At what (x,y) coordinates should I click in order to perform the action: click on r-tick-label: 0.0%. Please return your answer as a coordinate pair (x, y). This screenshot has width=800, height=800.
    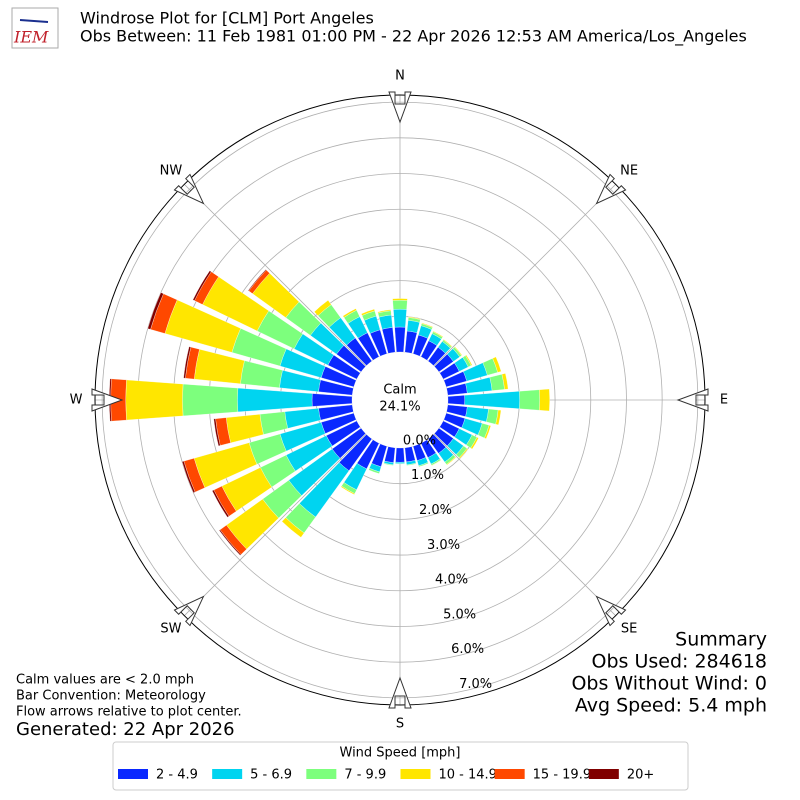
    Looking at the image, I should click on (419, 440).